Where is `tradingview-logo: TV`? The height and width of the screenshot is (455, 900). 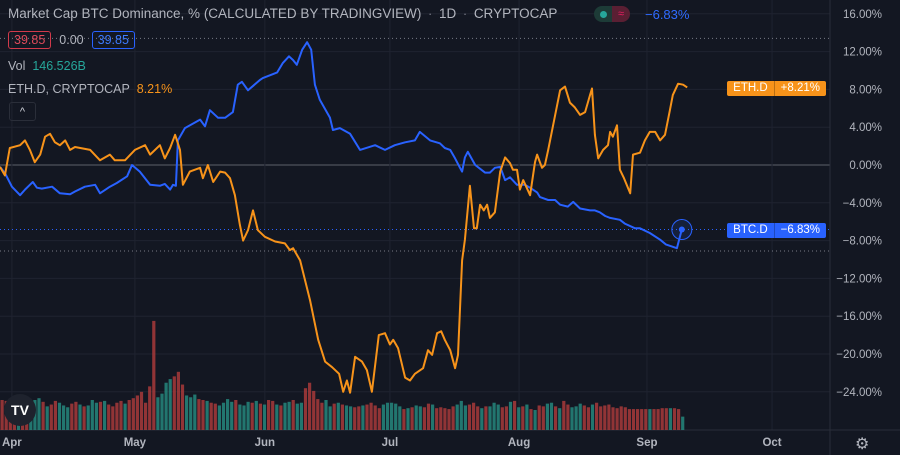
tradingview-logo: TV is located at coordinates (20, 410).